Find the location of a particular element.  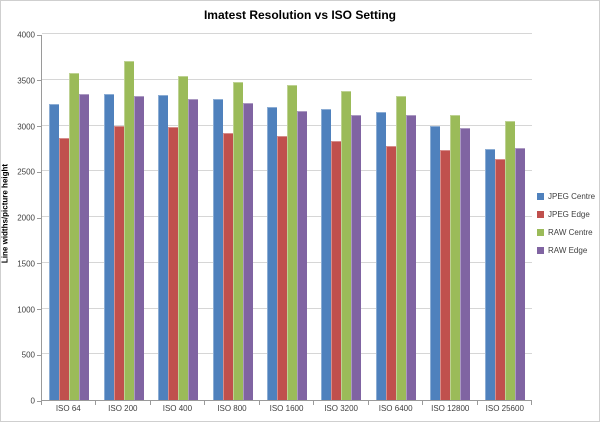

legend-label: RAW Edge is located at coordinates (568, 250).